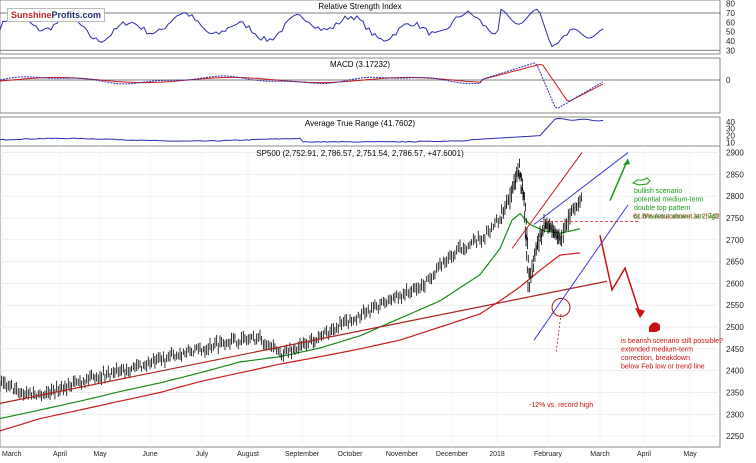 This screenshot has width=756, height=463. I want to click on channel-upper-line, so click(581, 188).